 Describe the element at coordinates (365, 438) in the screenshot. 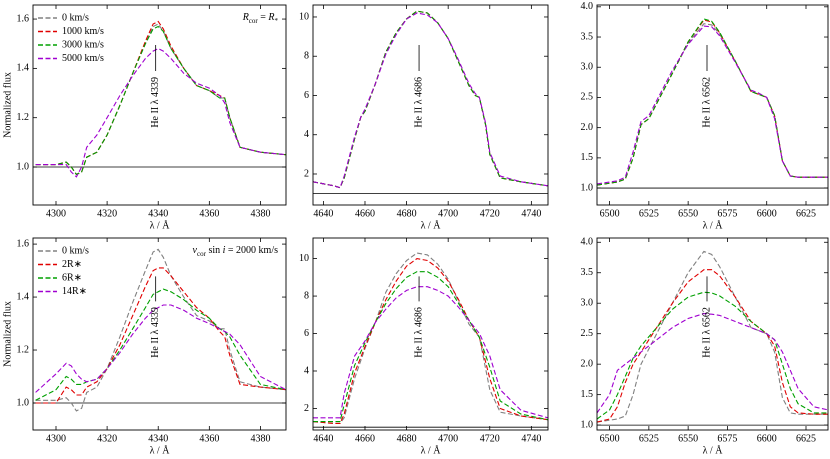

I see `x-tick-label: 4660` at that location.